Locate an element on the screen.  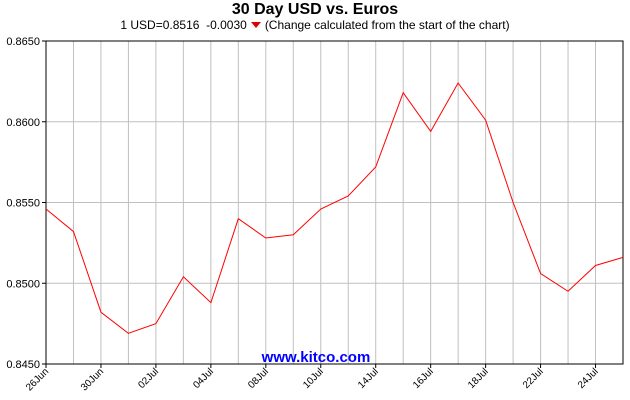
change-text: -0.0030 is located at coordinates (226, 25).